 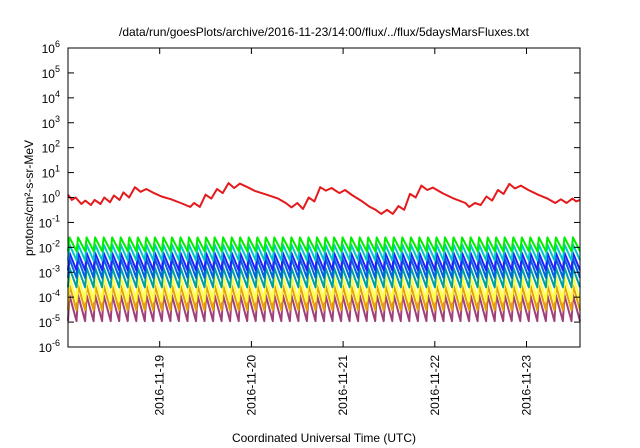 I want to click on x-tick-label: 2016-11-19, so click(x=160, y=385).